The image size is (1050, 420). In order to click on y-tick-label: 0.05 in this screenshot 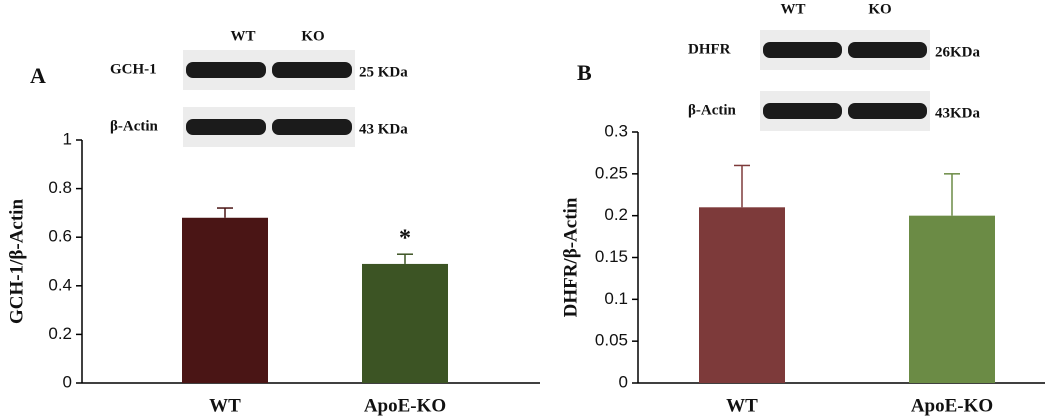, I will do `click(611, 340)`.